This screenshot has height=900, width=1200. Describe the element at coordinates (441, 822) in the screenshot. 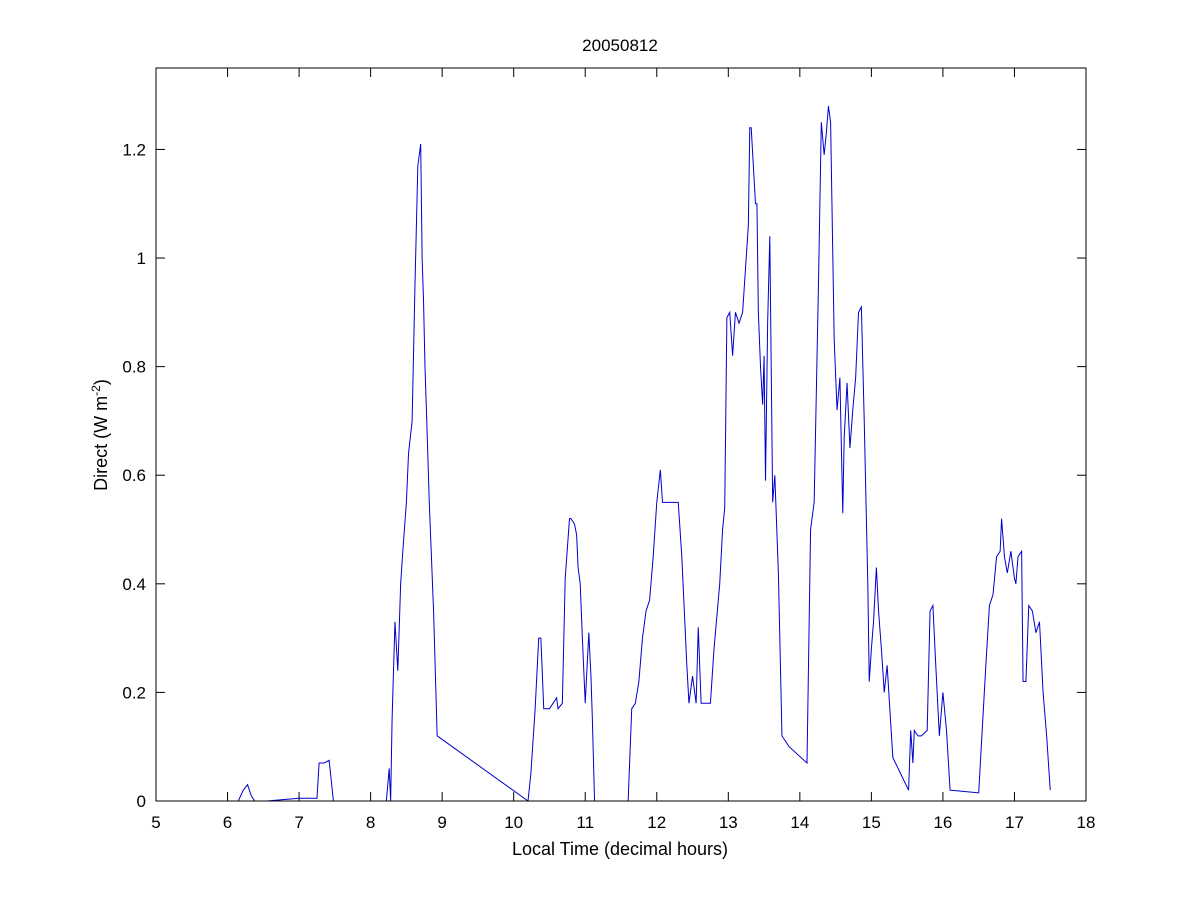

I see `x-tick-label: 9` at that location.